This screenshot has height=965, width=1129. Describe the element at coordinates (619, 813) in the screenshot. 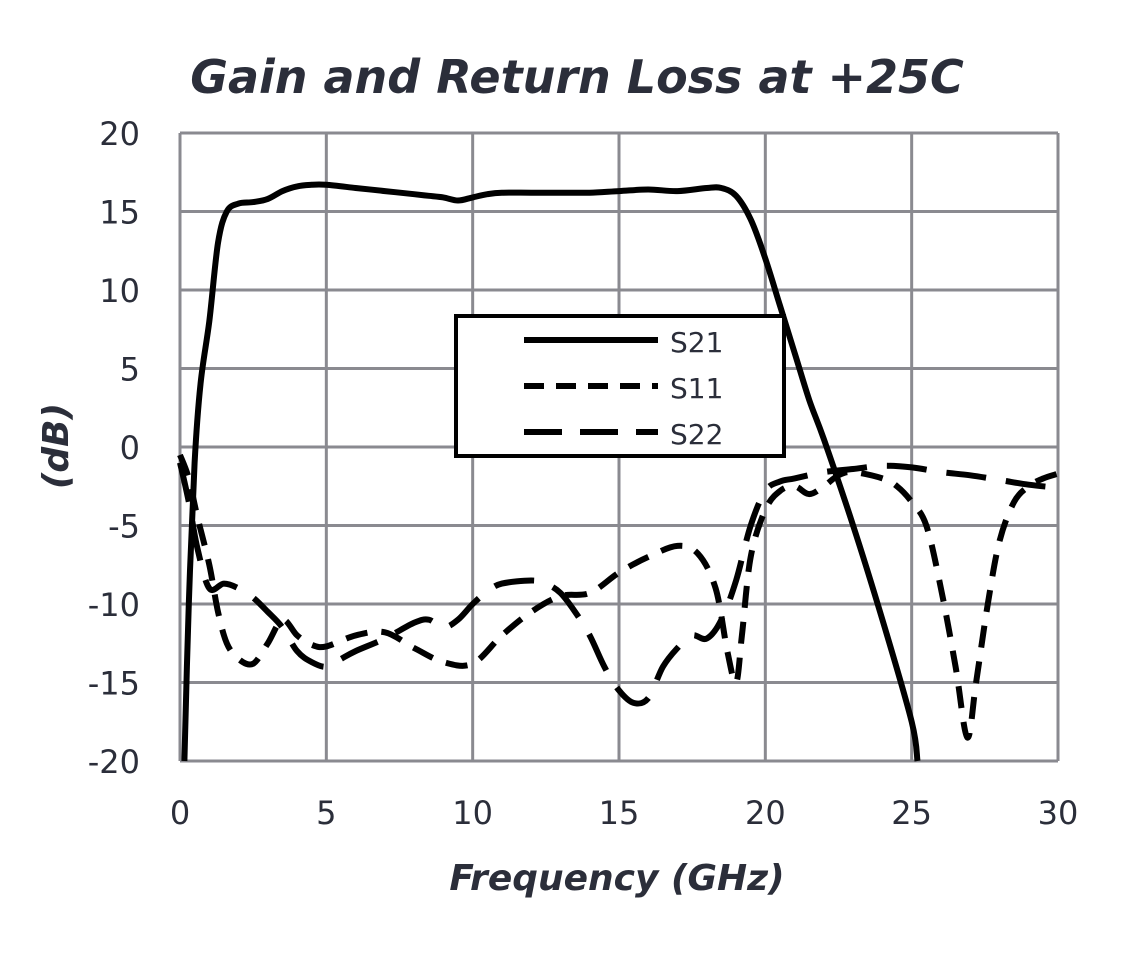

I see `x-tick-label: 15` at that location.